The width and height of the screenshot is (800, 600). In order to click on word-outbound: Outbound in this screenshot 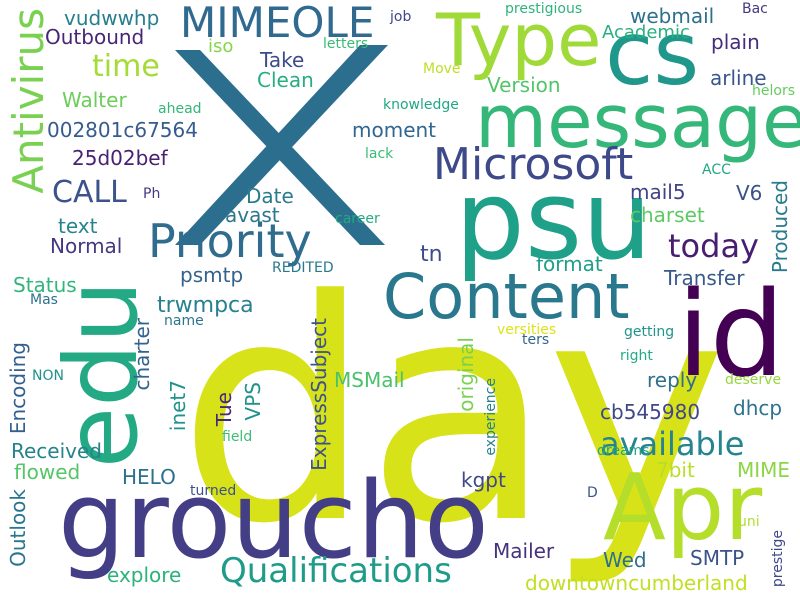, I will do `click(95, 37)`.